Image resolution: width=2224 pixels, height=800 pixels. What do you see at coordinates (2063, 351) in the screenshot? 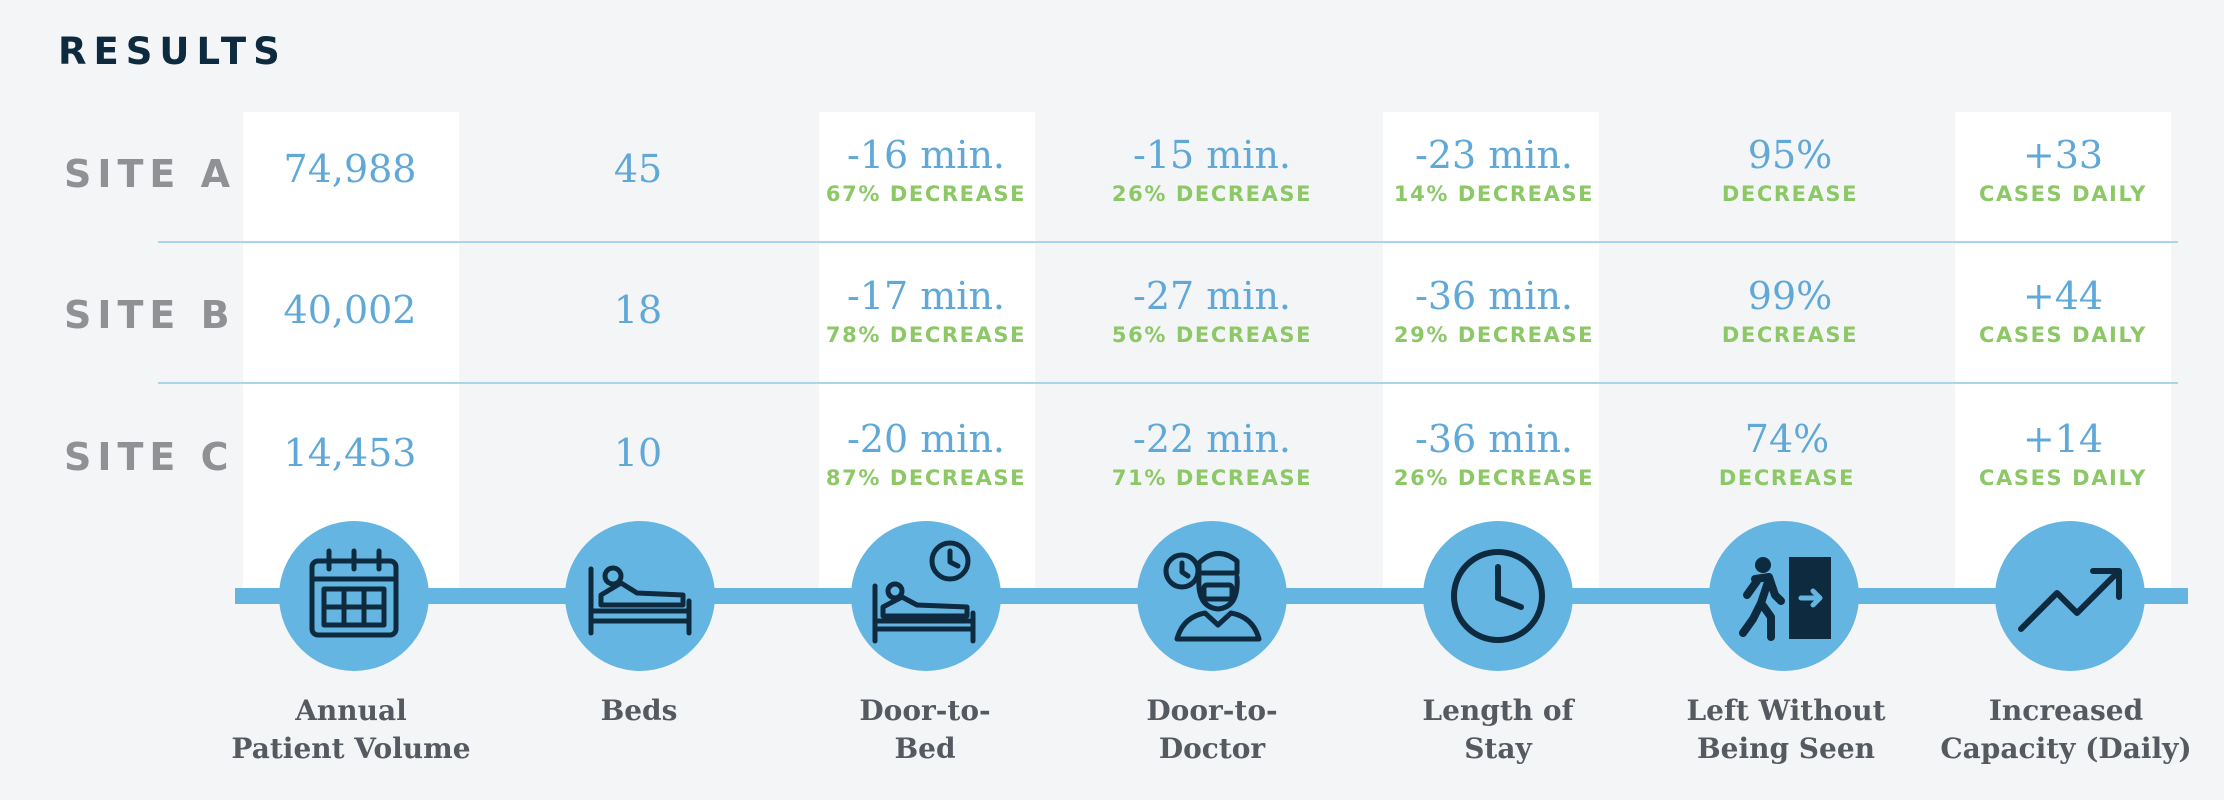
I see `column-panel-capacity` at bounding box center [2063, 351].